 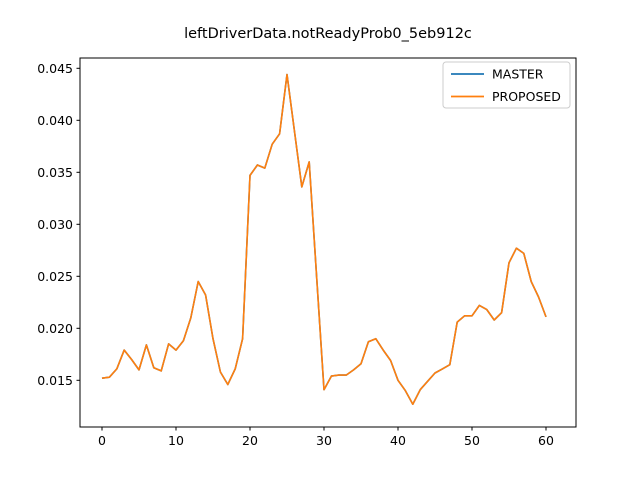 I want to click on legend: MASTER PROPOSED, so click(x=506, y=85).